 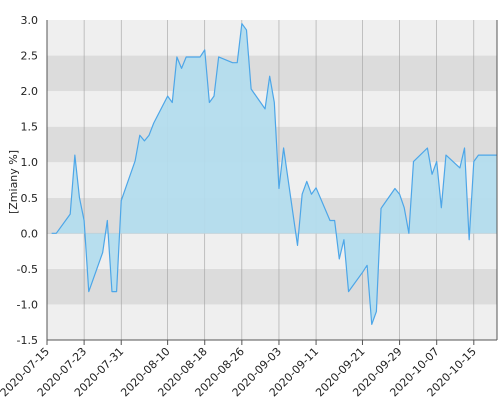 What do you see at coordinates (30, 91) in the screenshot?
I see `y-tick-label: 2.0` at bounding box center [30, 91].